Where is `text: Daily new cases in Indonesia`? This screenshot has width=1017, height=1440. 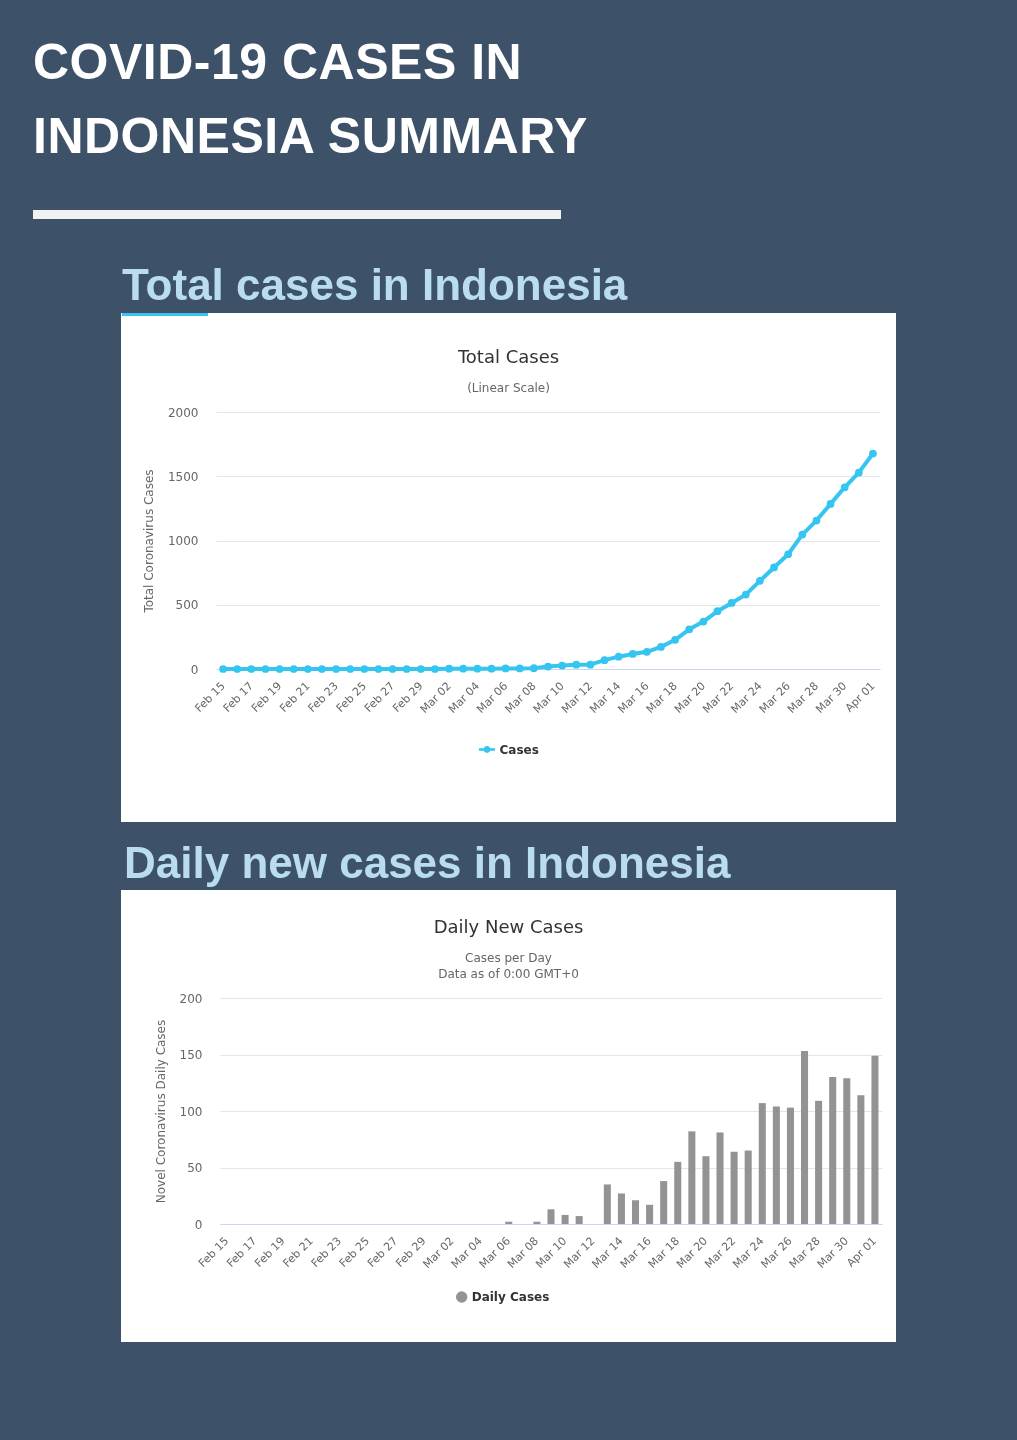 text: Daily new cases in Indonesia is located at coordinates (427, 862).